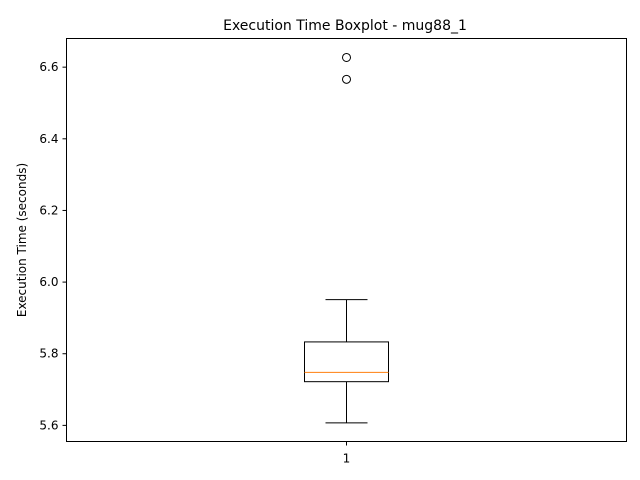 This screenshot has height=480, width=640. What do you see at coordinates (345, 26) in the screenshot?
I see `chart-title: Execution Time Boxplot - mug88_1` at bounding box center [345, 26].